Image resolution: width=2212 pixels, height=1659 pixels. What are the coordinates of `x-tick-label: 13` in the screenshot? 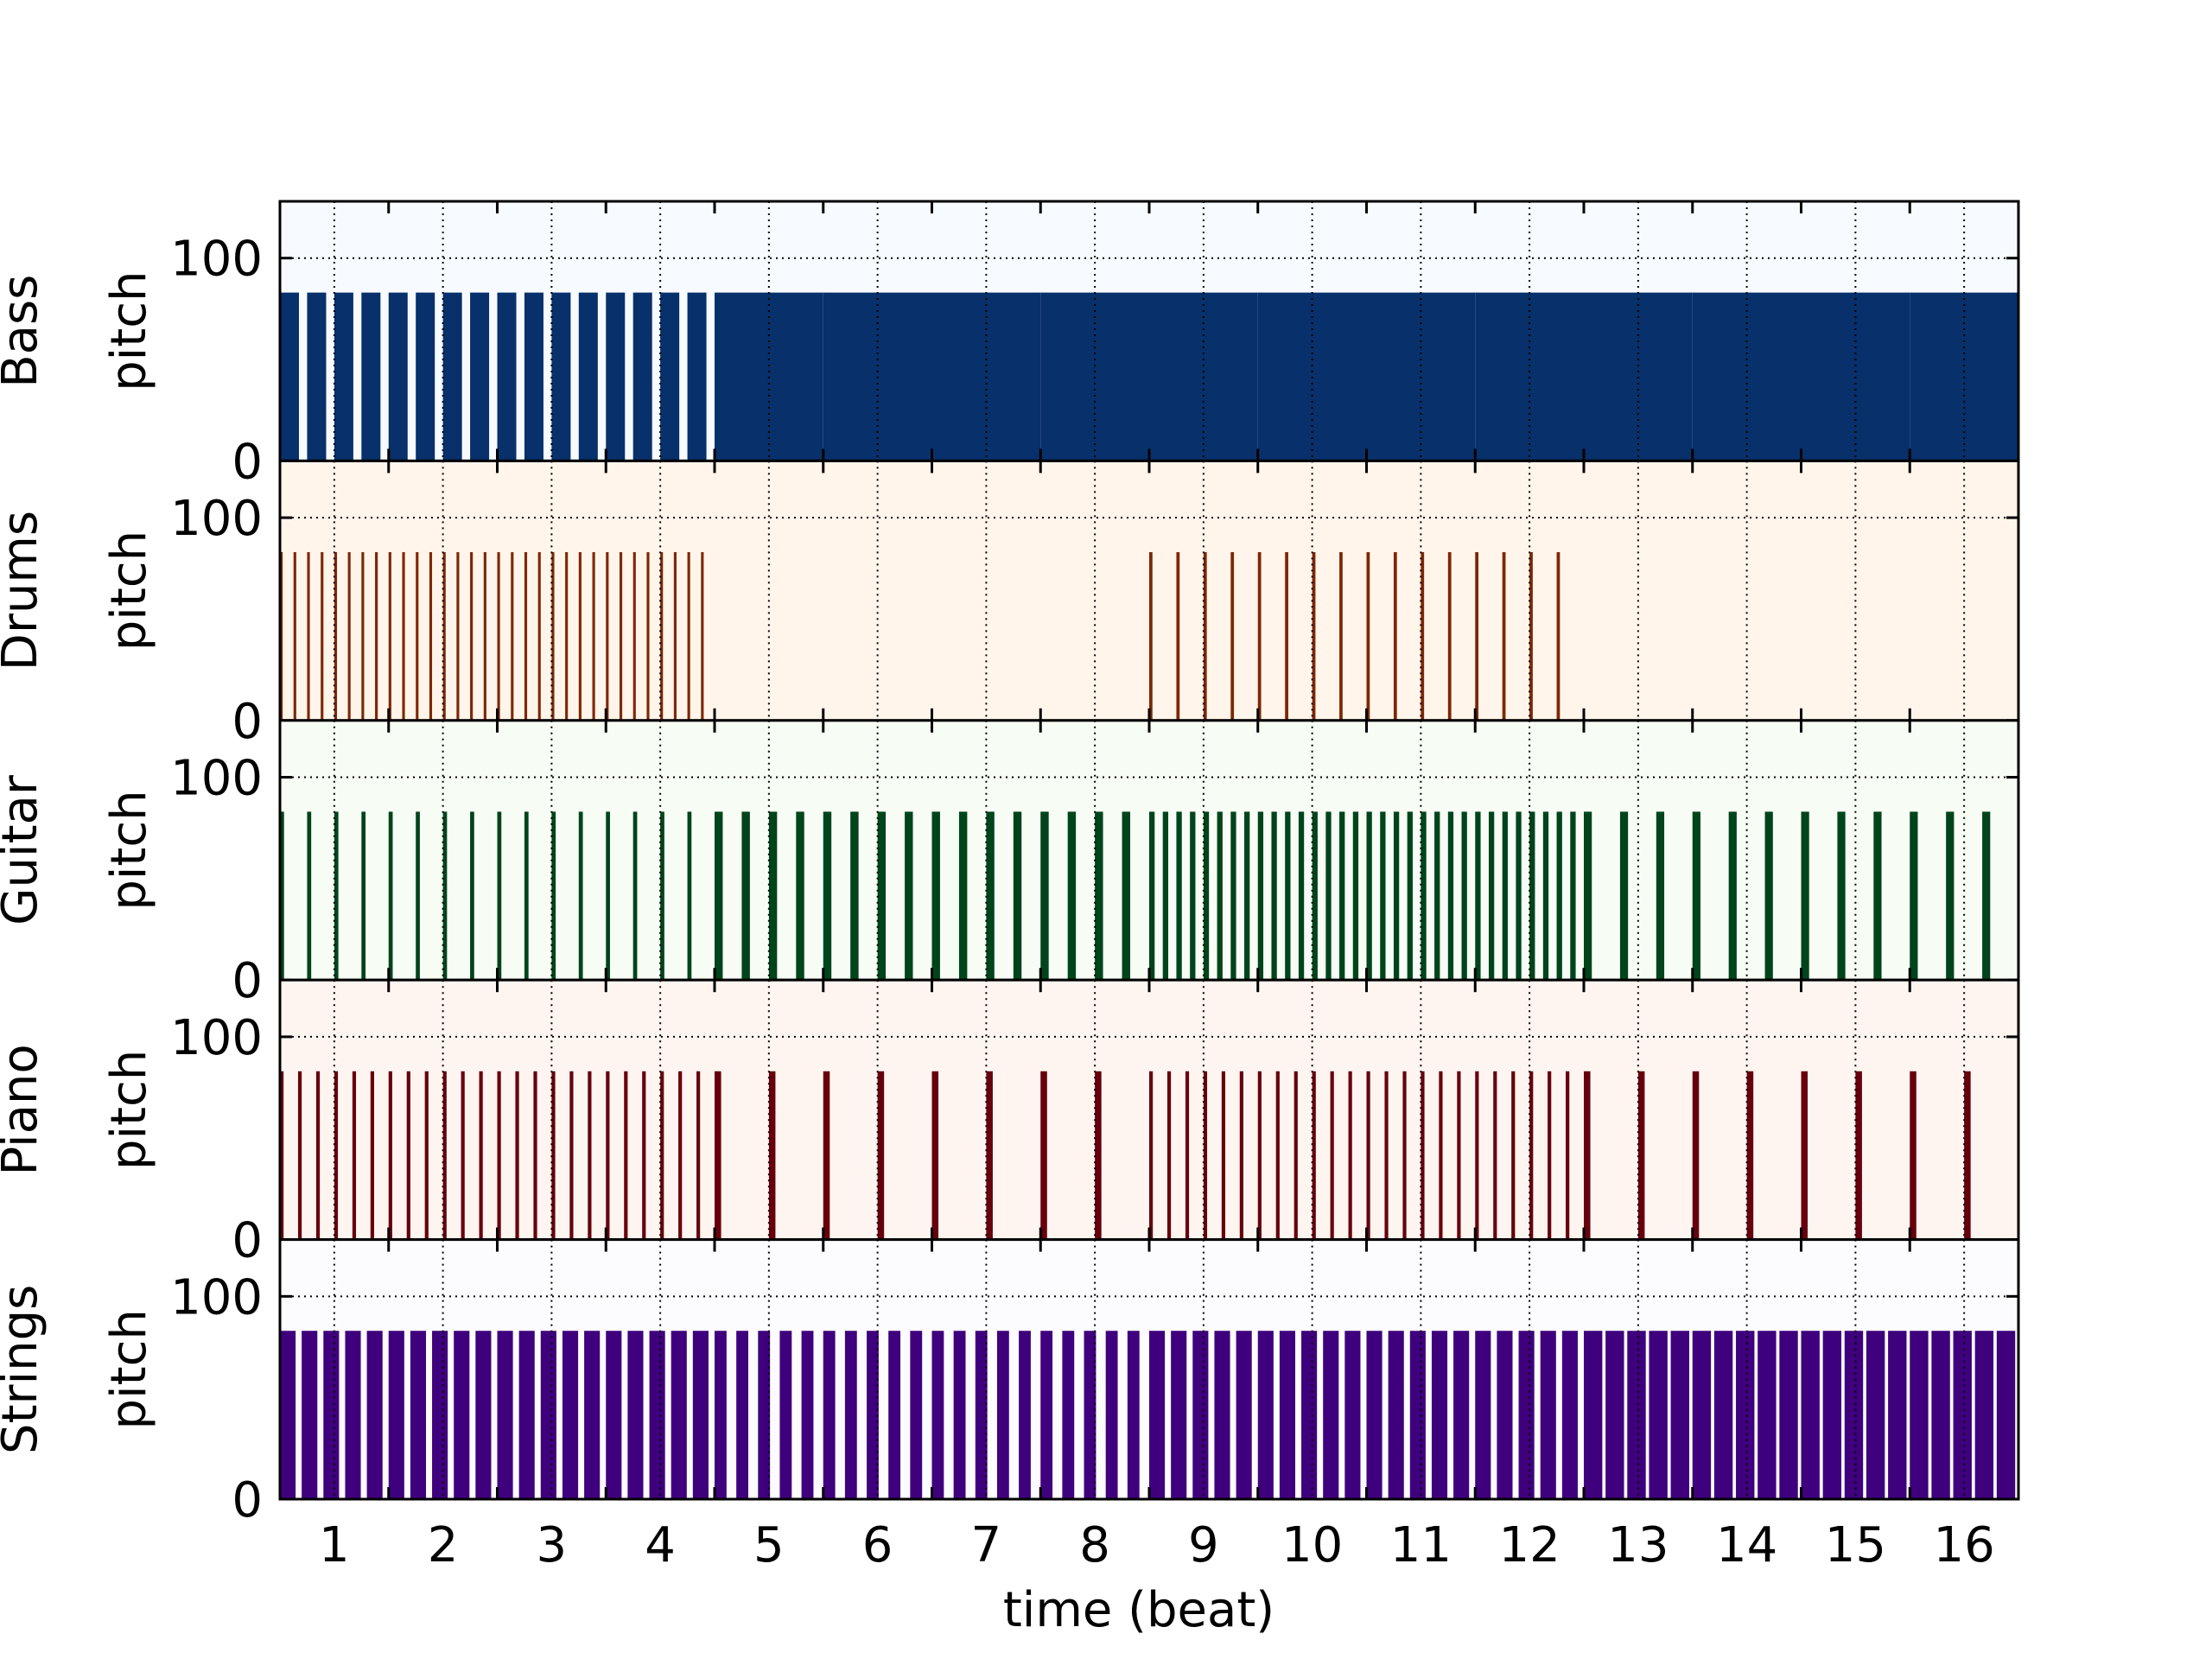 It's located at (1638, 1545).